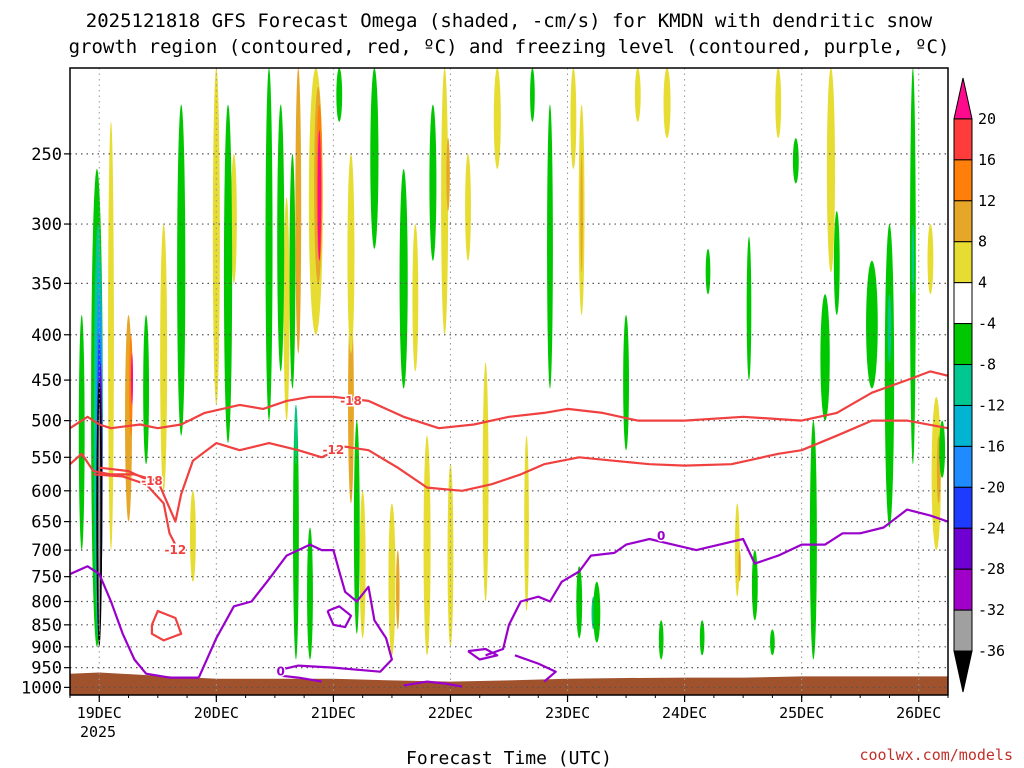 Image resolution: width=1024 pixels, height=768 pixels. Describe the element at coordinates (46, 603) in the screenshot. I see `y-tick-label: 800` at that location.